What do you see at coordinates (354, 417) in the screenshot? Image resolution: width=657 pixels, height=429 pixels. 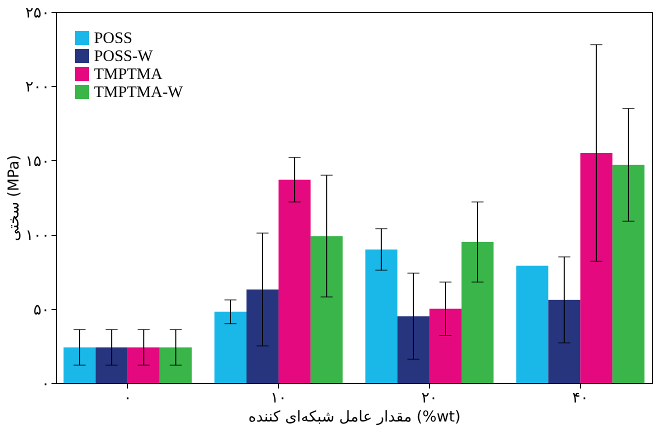 I see `x-axis-title: مقدار عامل شبکه‌ای کننده (%wt)` at bounding box center [354, 417].